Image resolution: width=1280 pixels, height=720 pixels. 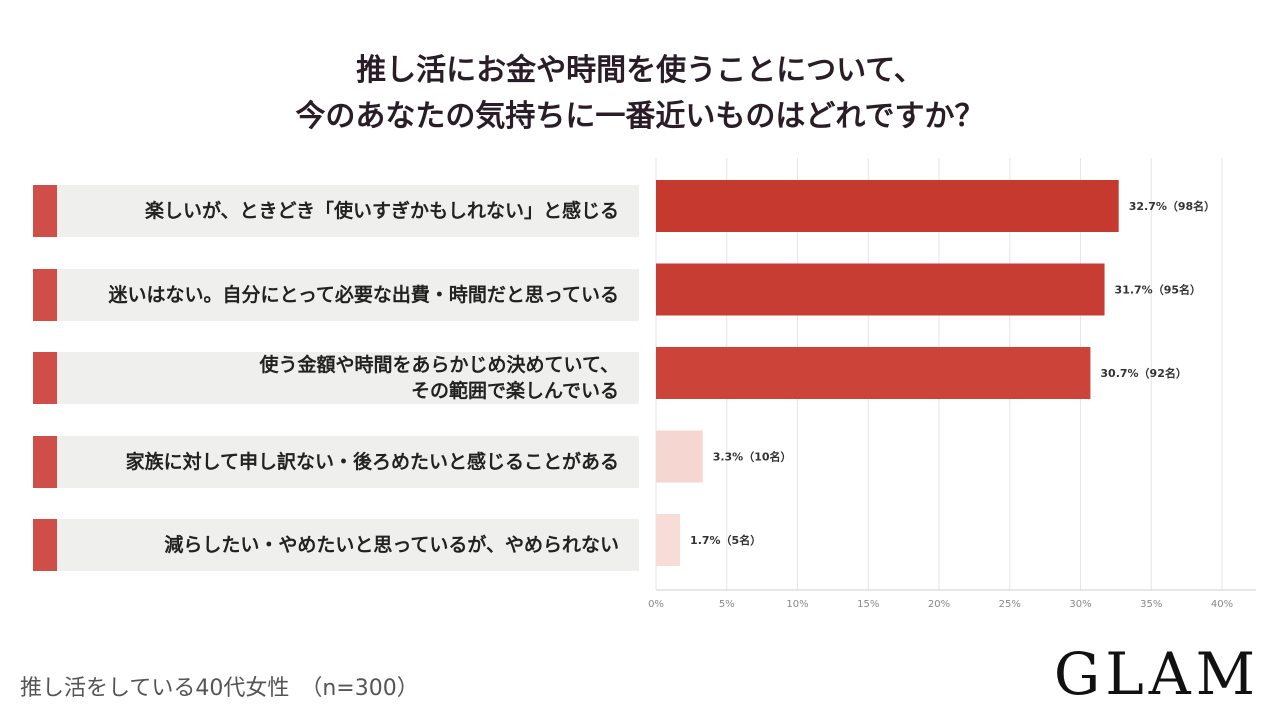 What do you see at coordinates (1010, 604) in the screenshot?
I see `x-tick-label: 25%` at bounding box center [1010, 604].